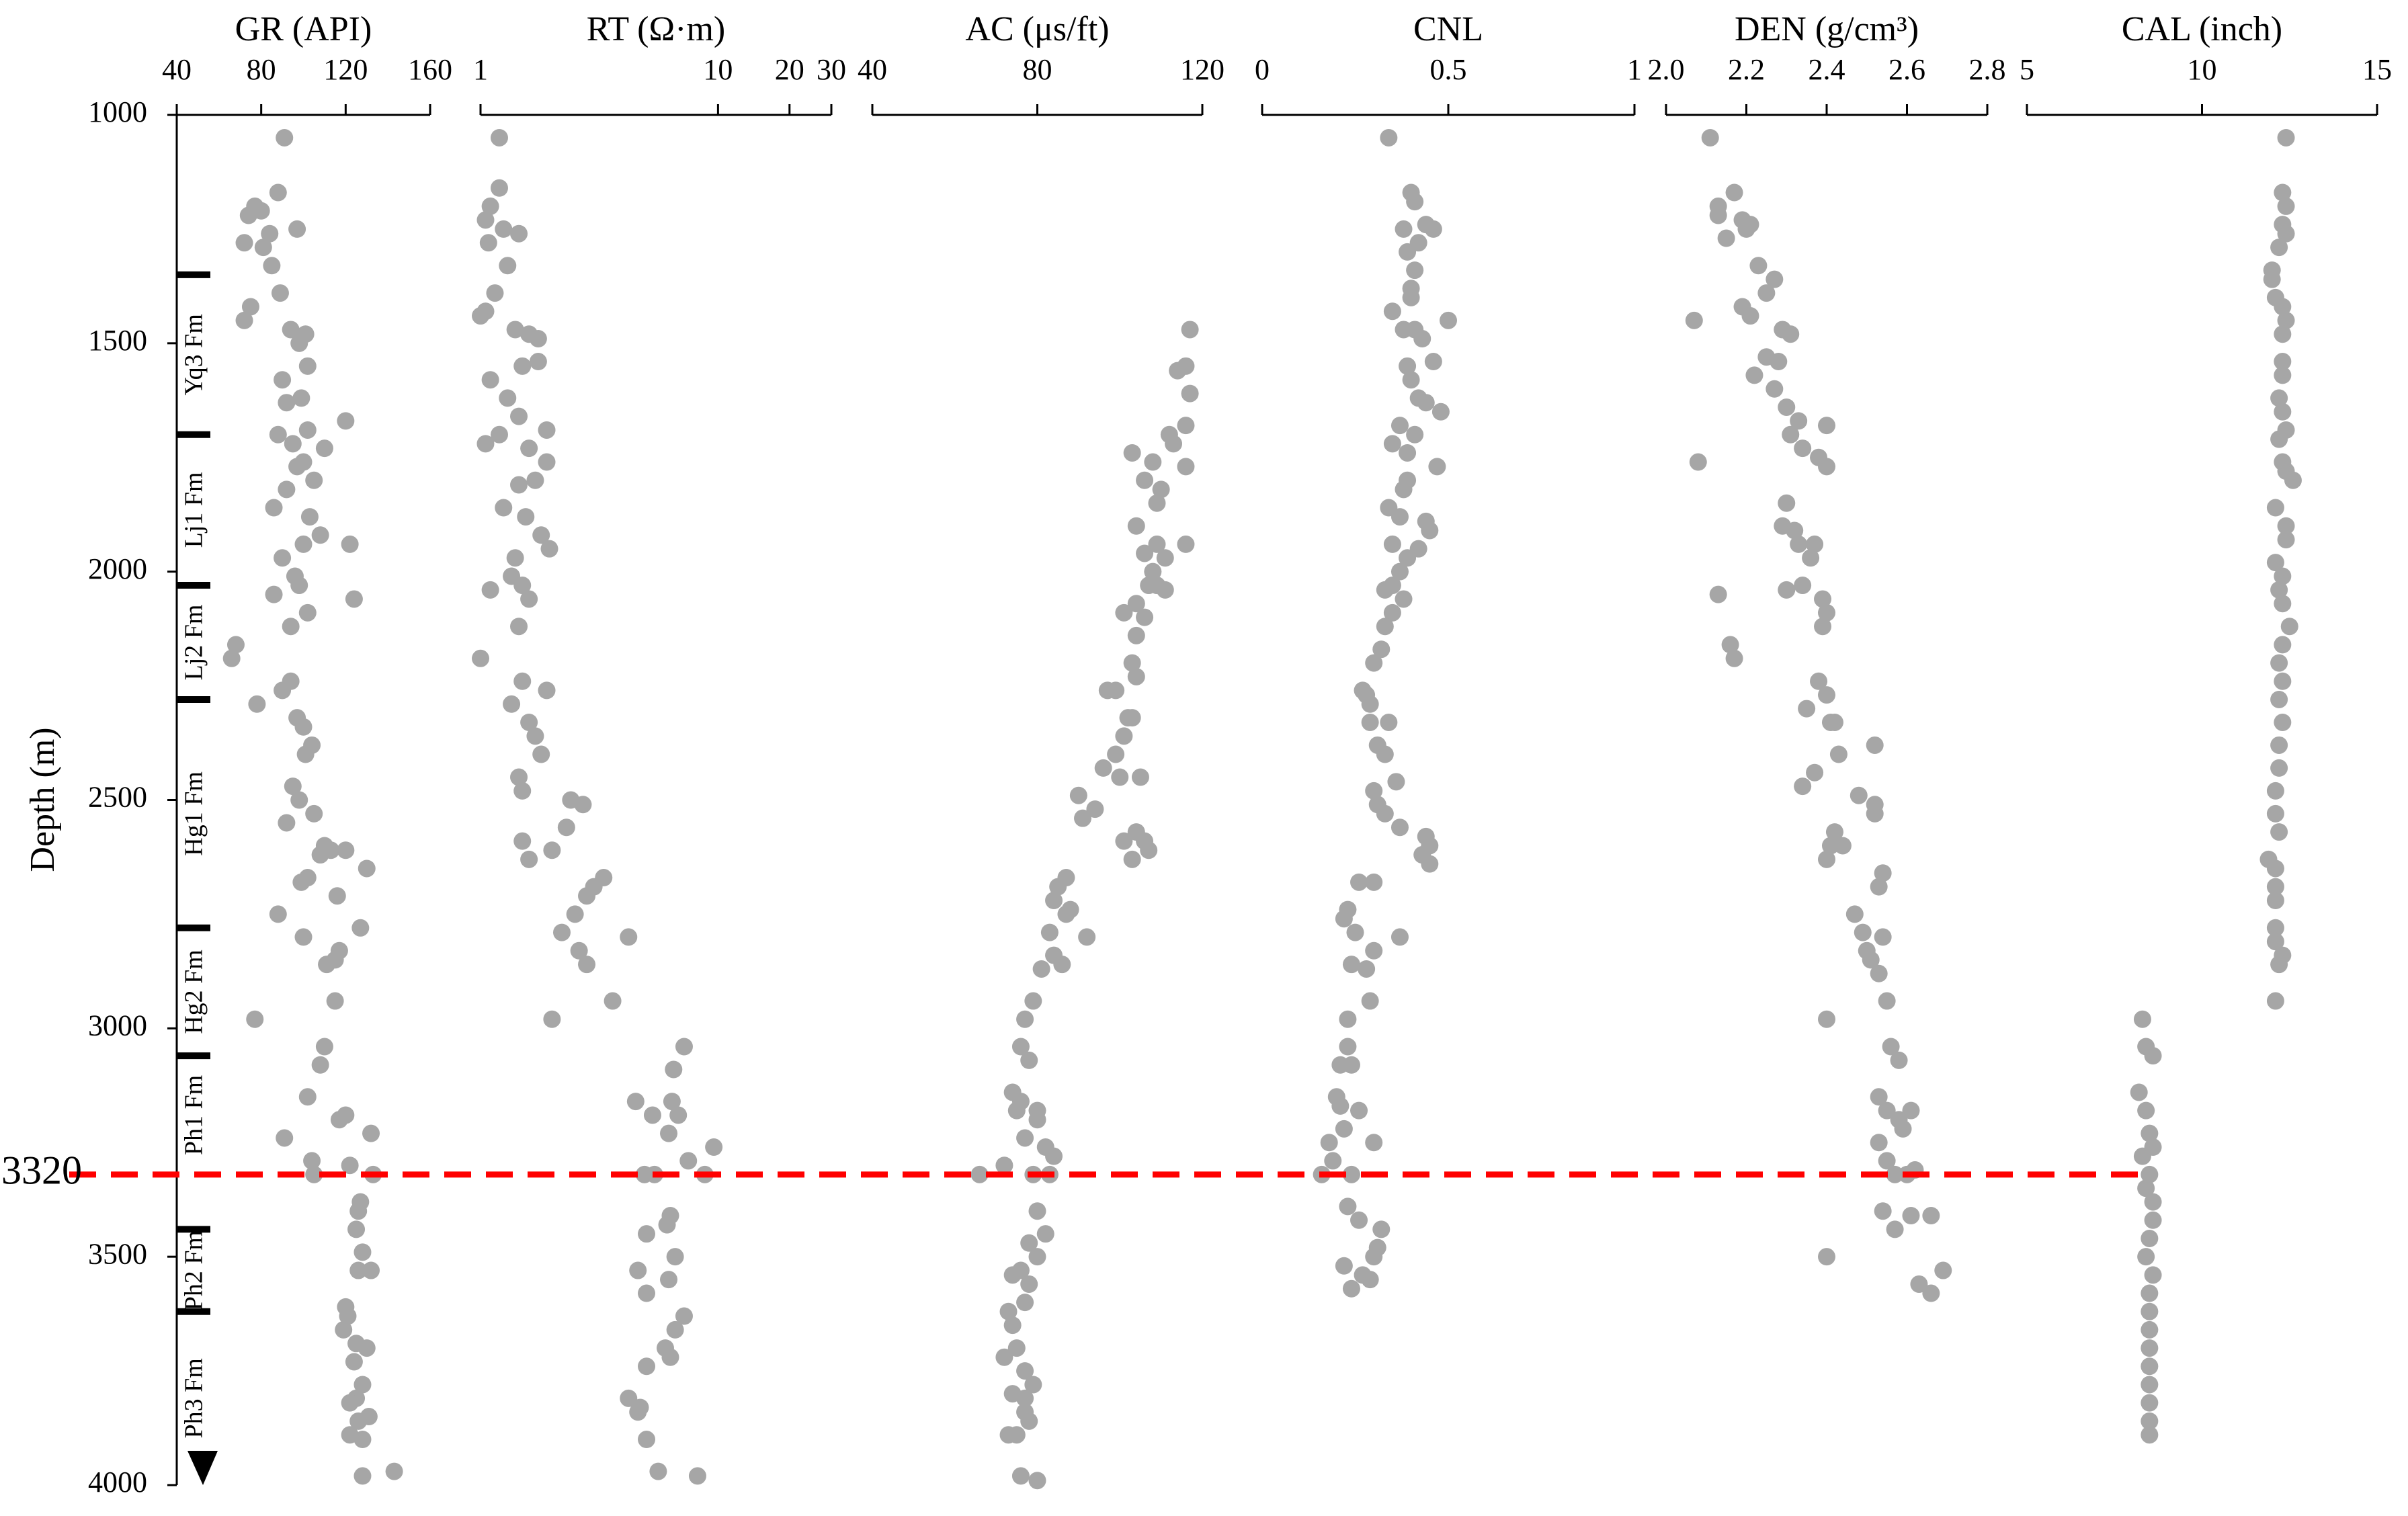 Image resolution: width=2408 pixels, height=1516 pixels. Describe the element at coordinates (117, 111) in the screenshot. I see `y-tick-label: 1000` at that location.